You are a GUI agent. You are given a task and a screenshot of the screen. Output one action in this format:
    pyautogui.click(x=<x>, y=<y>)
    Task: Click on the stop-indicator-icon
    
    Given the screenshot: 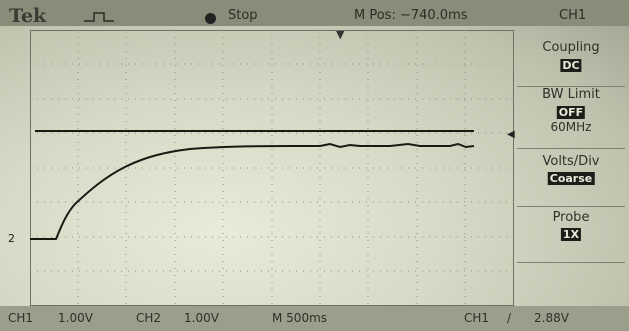 What is the action you would take?
    pyautogui.click(x=210, y=18)
    